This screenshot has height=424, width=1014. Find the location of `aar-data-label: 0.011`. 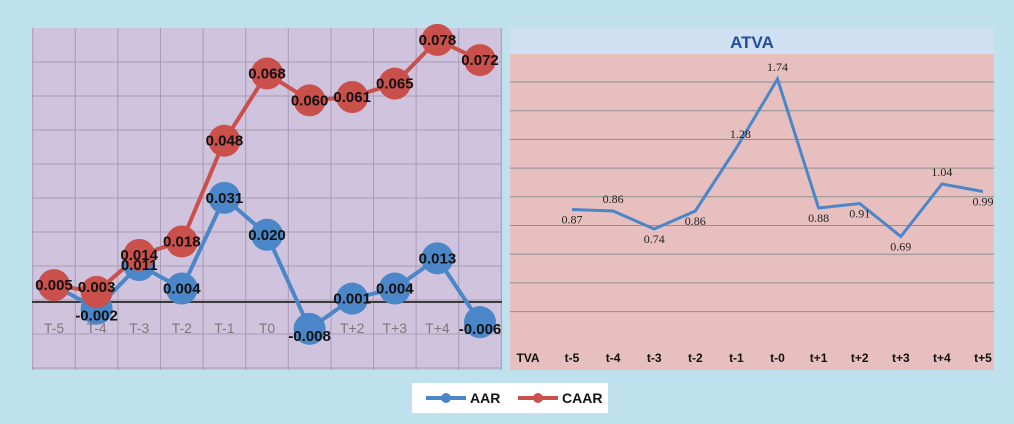

aar-data-label: 0.011 is located at coordinates (139, 265).